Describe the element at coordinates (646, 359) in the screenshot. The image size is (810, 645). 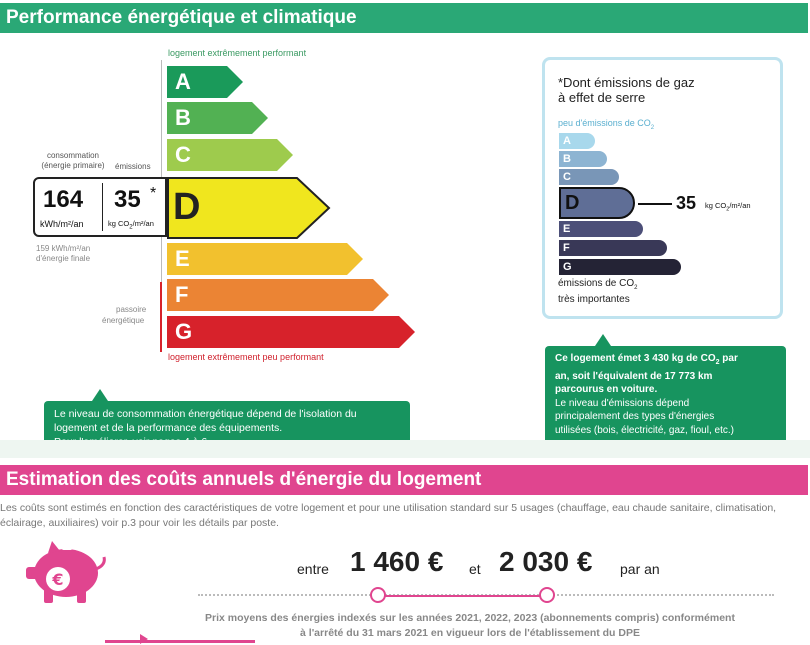
I see `ghg-callout-line1: Ce logement émet 3 430 kg de CO2 par` at that location.